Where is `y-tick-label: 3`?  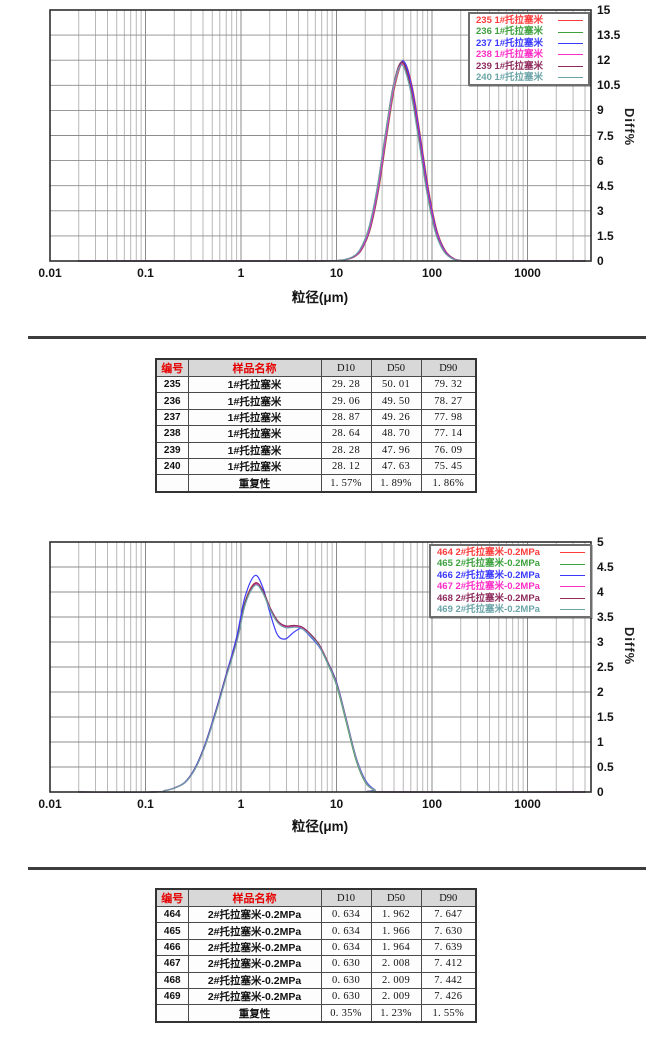 y-tick-label: 3 is located at coordinates (600, 210).